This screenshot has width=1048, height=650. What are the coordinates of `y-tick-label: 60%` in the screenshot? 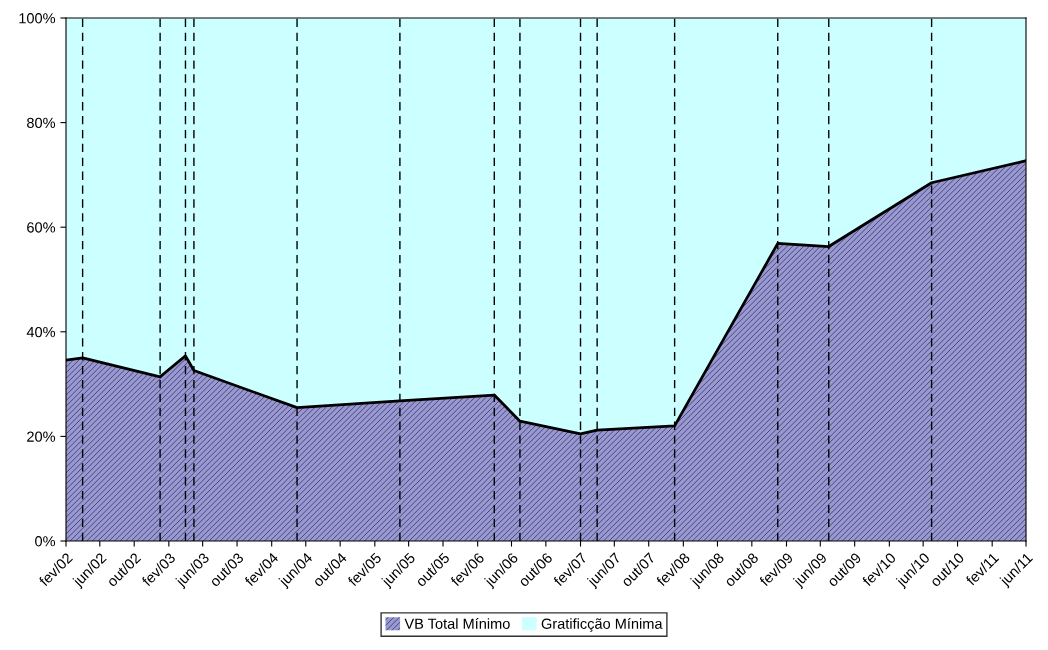 It's located at (41, 227).